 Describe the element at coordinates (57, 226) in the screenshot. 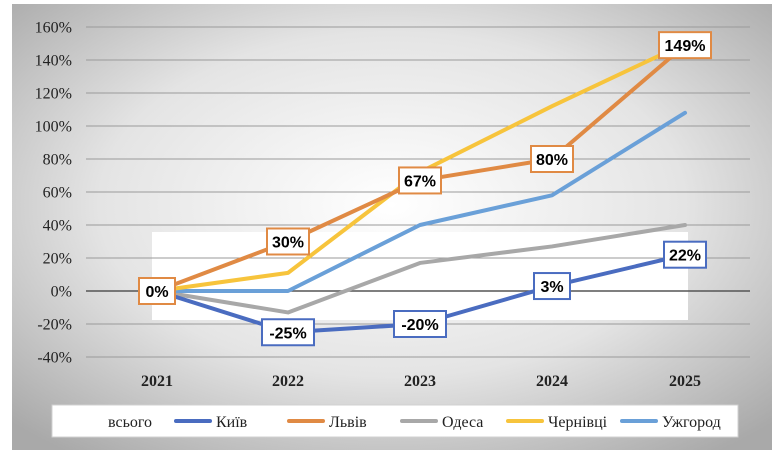

I see `y-tick-label: 40%` at that location.